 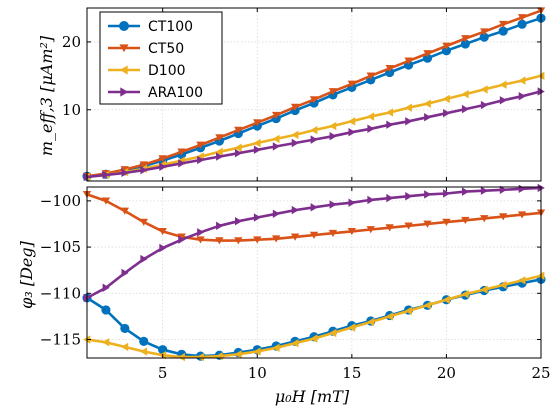 What do you see at coordinates (161, 58) in the screenshot?
I see `legend: CT100 CT50 D100 ARA100` at bounding box center [161, 58].